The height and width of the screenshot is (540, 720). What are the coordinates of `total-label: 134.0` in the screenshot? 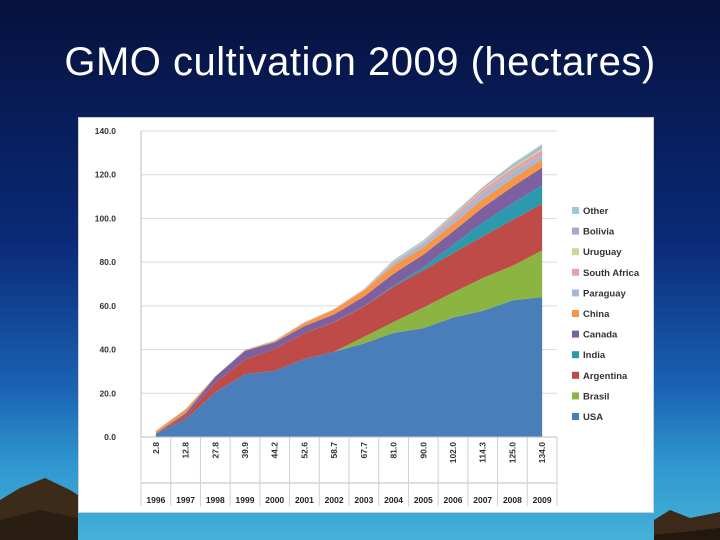 It's located at (542, 453).